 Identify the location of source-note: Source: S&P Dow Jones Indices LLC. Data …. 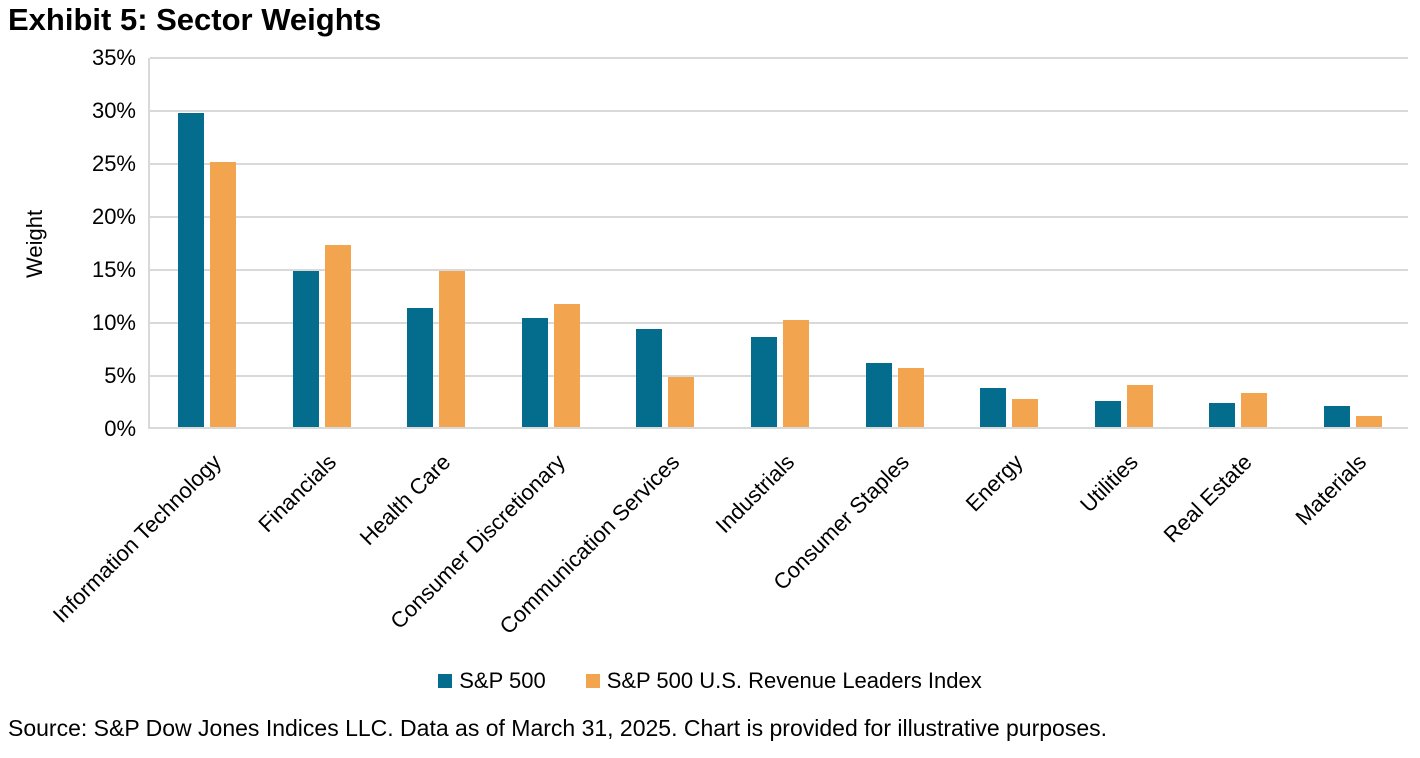
(558, 728).